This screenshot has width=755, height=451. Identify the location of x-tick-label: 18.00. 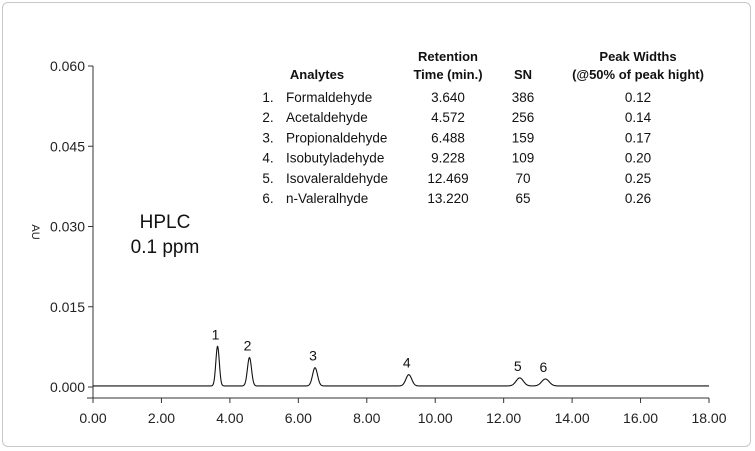
(708, 418).